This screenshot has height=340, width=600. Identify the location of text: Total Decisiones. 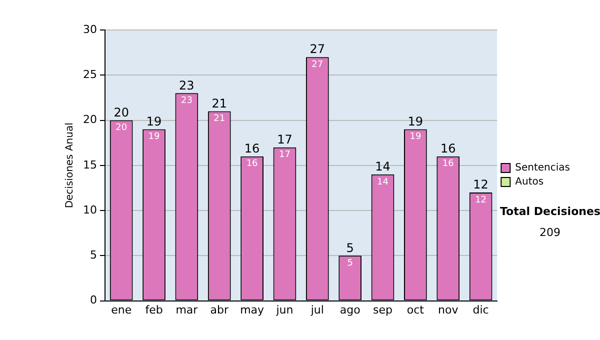
(550, 211).